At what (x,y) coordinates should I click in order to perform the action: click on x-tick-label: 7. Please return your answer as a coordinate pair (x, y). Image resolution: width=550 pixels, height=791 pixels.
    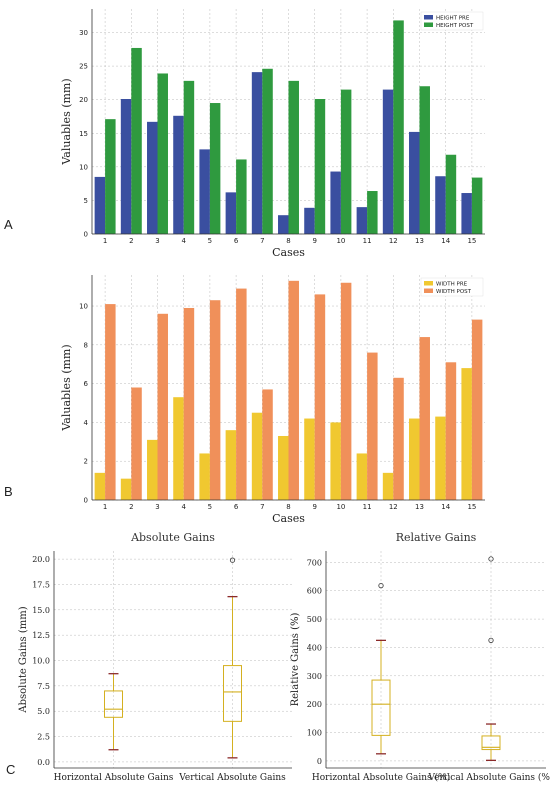
    Looking at the image, I should click on (262, 241).